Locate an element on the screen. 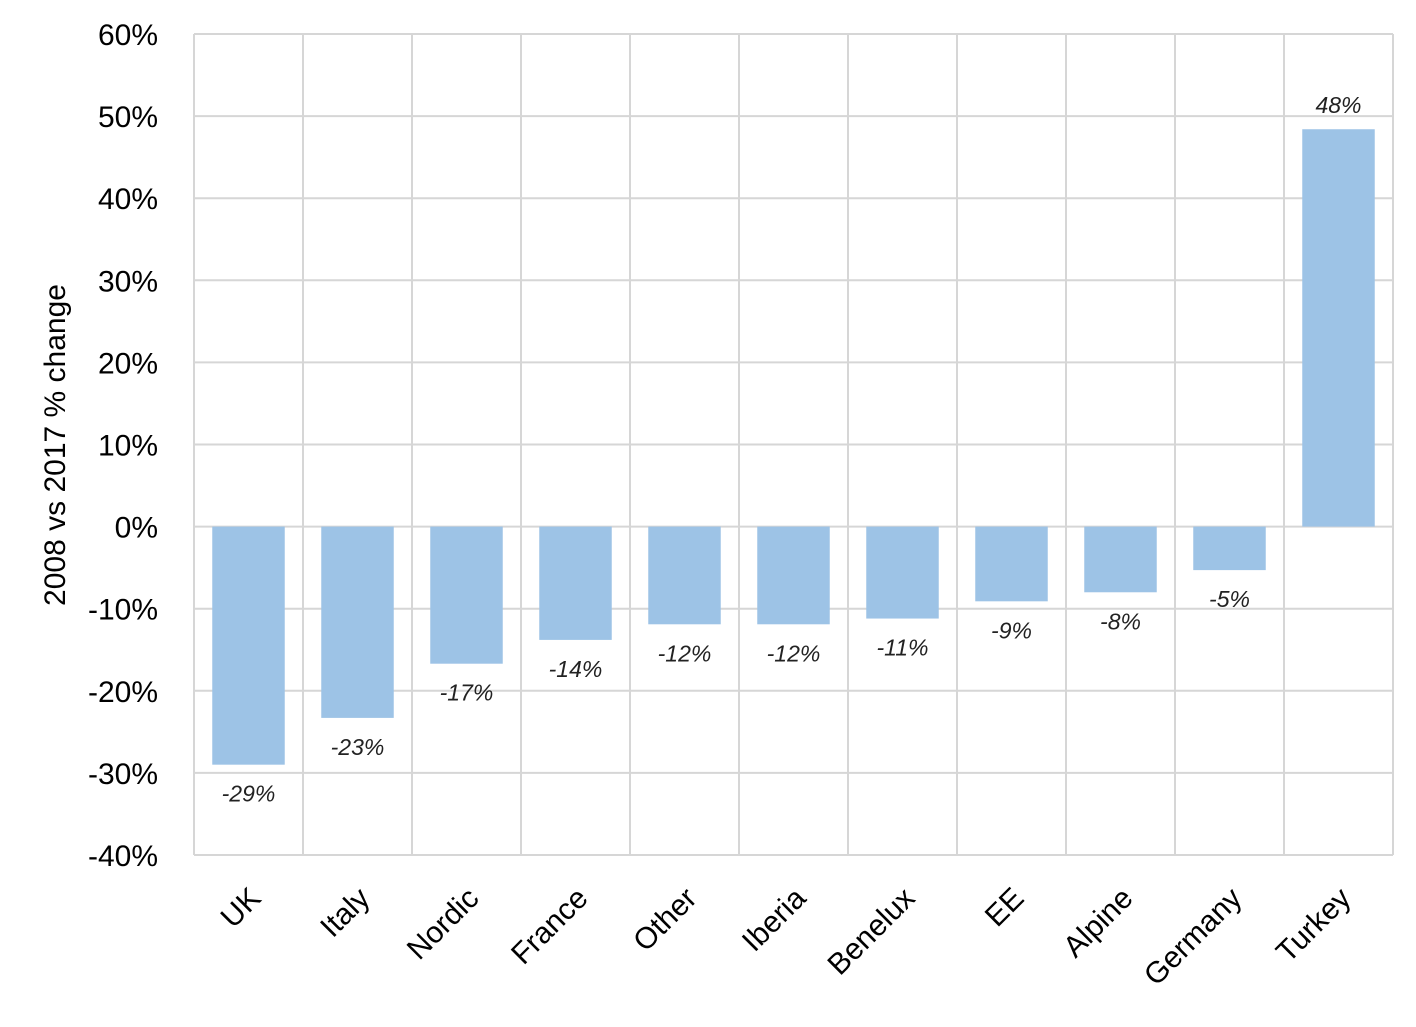 This screenshot has width=1416, height=1027. y-tick-label: -10% is located at coordinates (123, 610).